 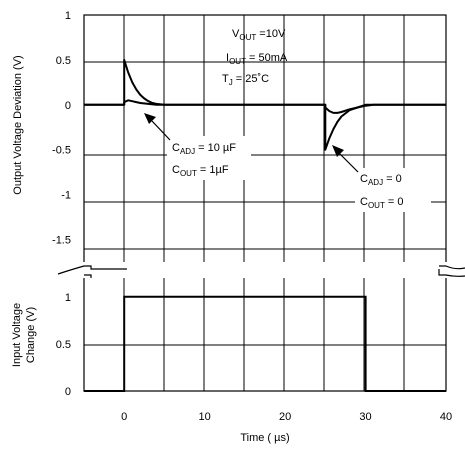 I want to click on annotation-c10: CADJ = 10 µF COUT = 1µF, so click(x=197, y=146).